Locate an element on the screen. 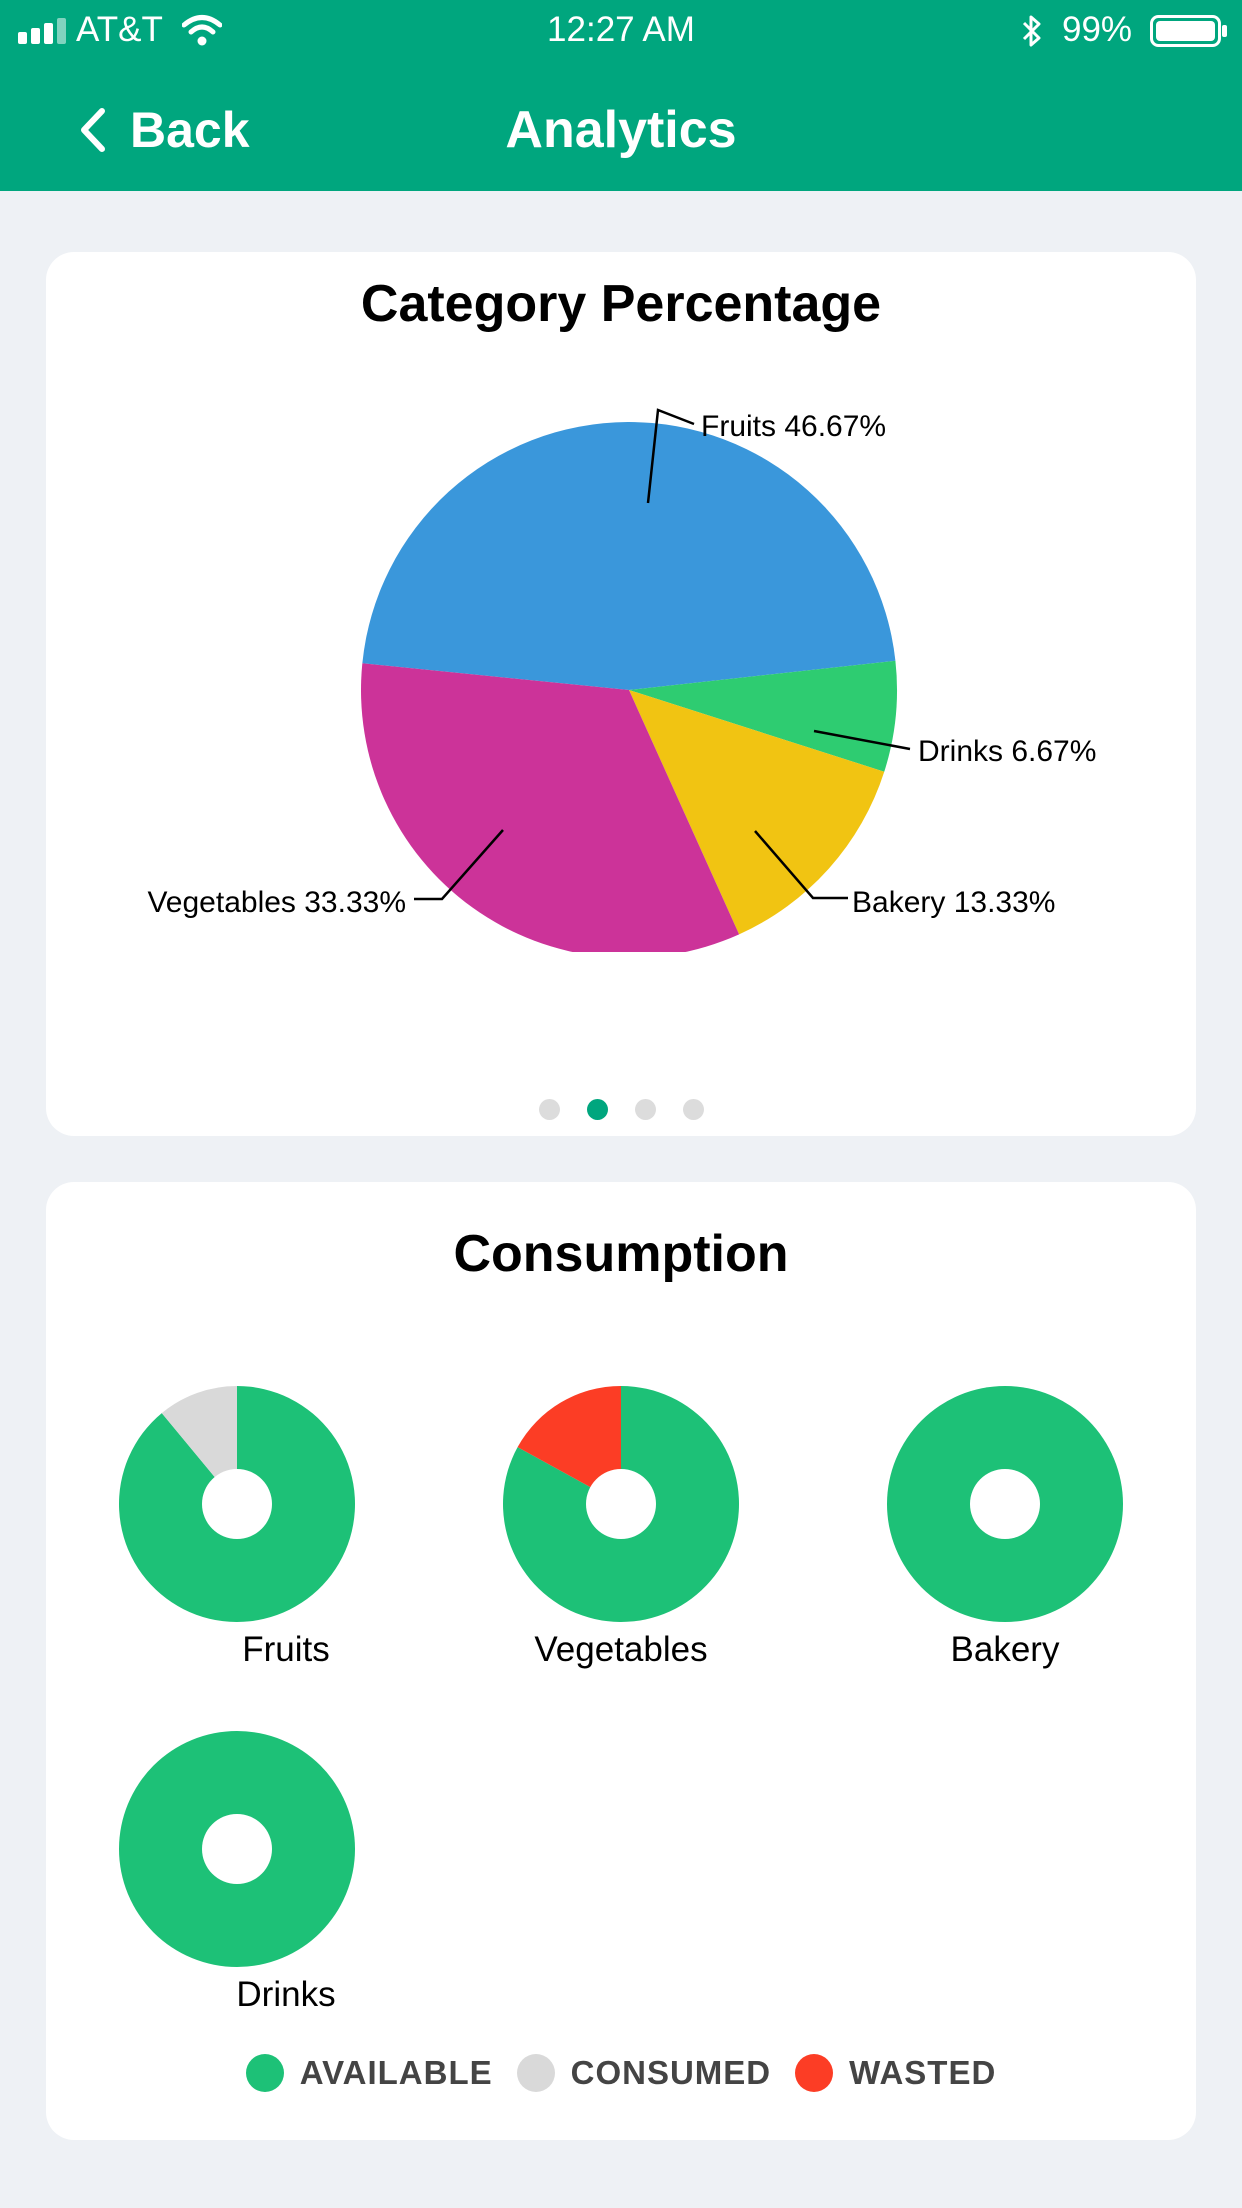 The height and width of the screenshot is (2208, 1242). legend-label-available: AVAILABLE is located at coordinates (396, 2072).